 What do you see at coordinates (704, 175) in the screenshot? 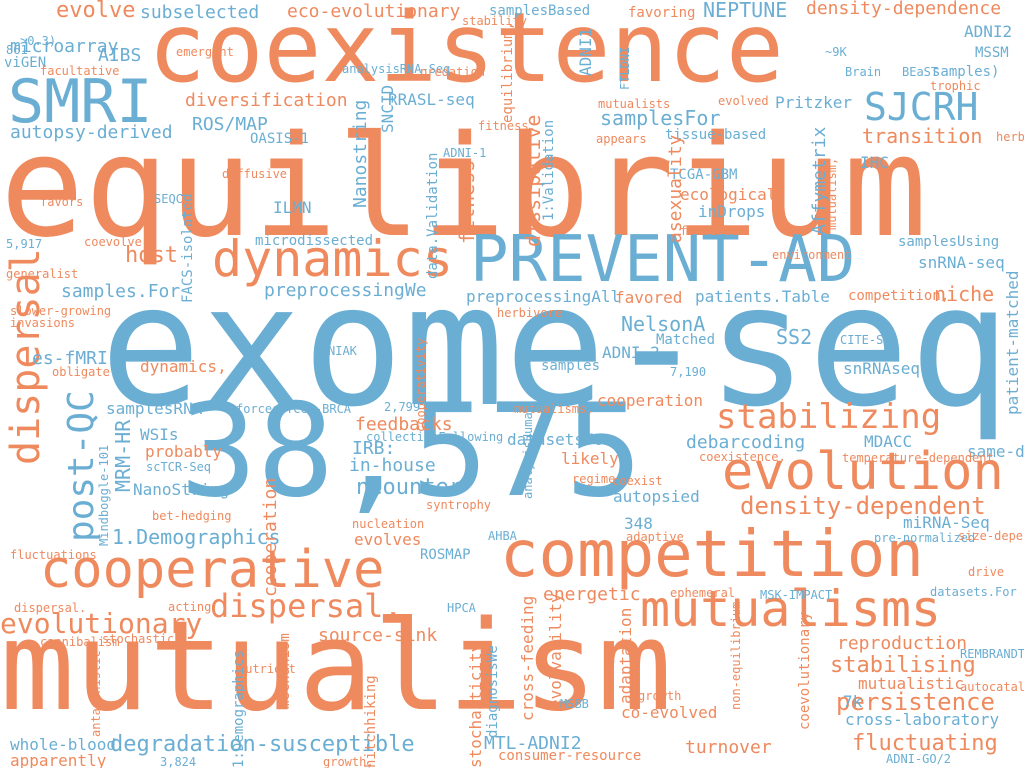
I see `word-tcga-gbm: TCGA-GBM` at bounding box center [704, 175].